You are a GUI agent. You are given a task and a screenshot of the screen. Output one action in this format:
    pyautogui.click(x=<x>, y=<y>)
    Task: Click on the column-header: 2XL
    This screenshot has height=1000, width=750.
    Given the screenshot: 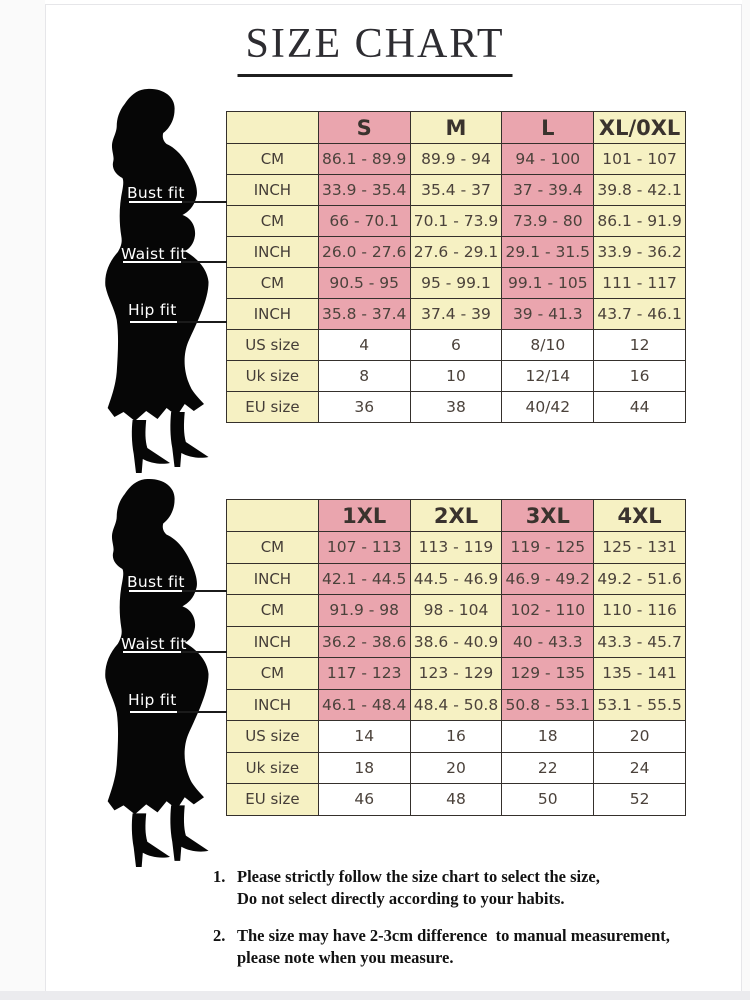 What is the action you would take?
    pyautogui.click(x=456, y=515)
    